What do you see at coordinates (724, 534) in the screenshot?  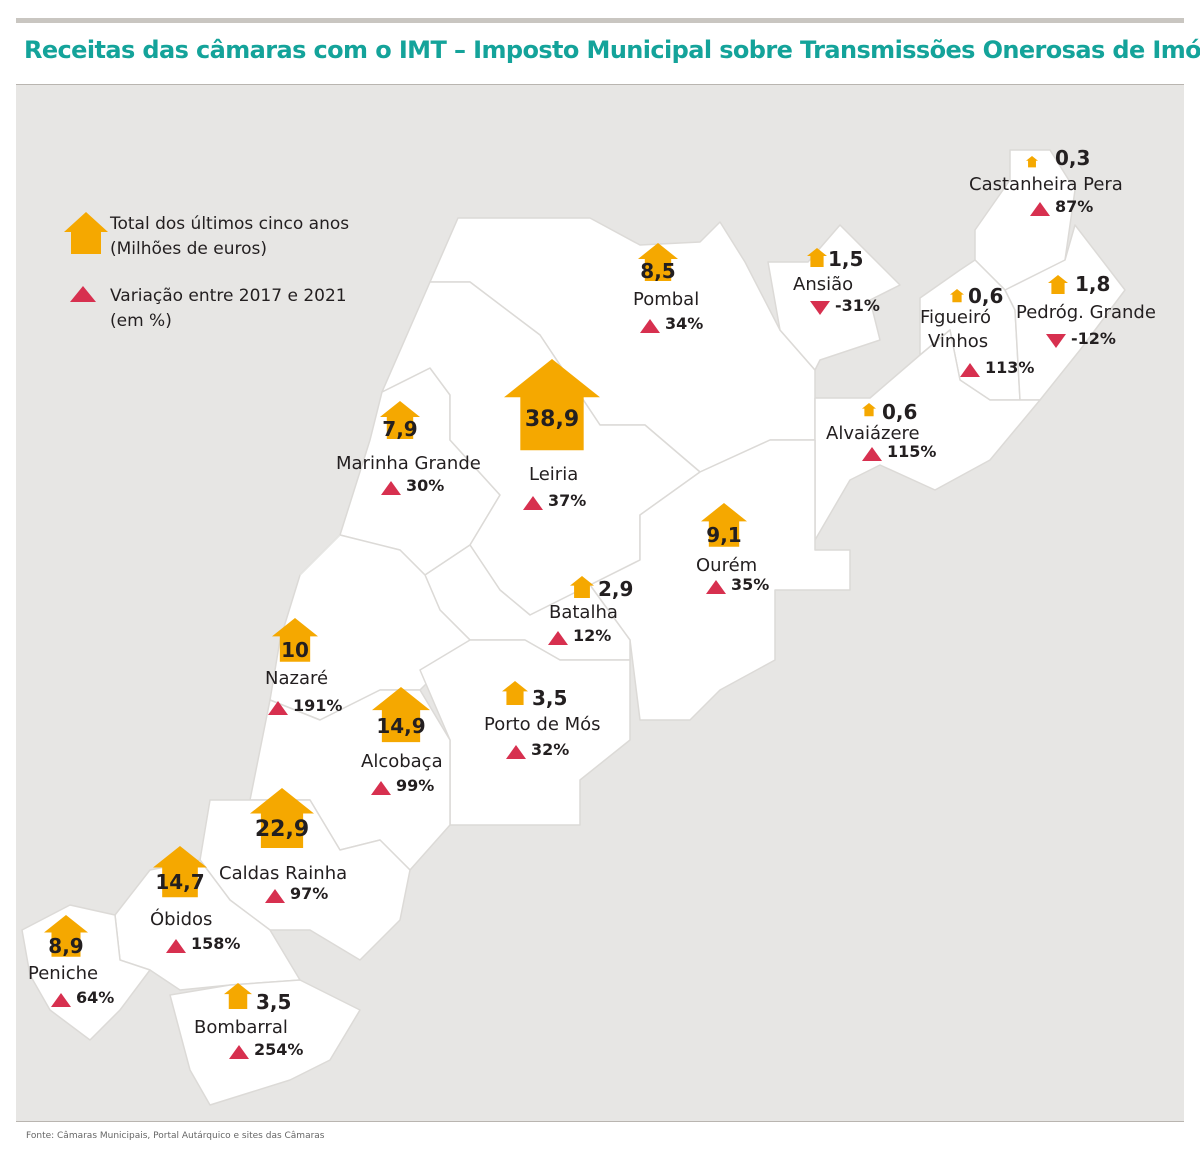 I see `total-value: 9,1` at bounding box center [724, 534].